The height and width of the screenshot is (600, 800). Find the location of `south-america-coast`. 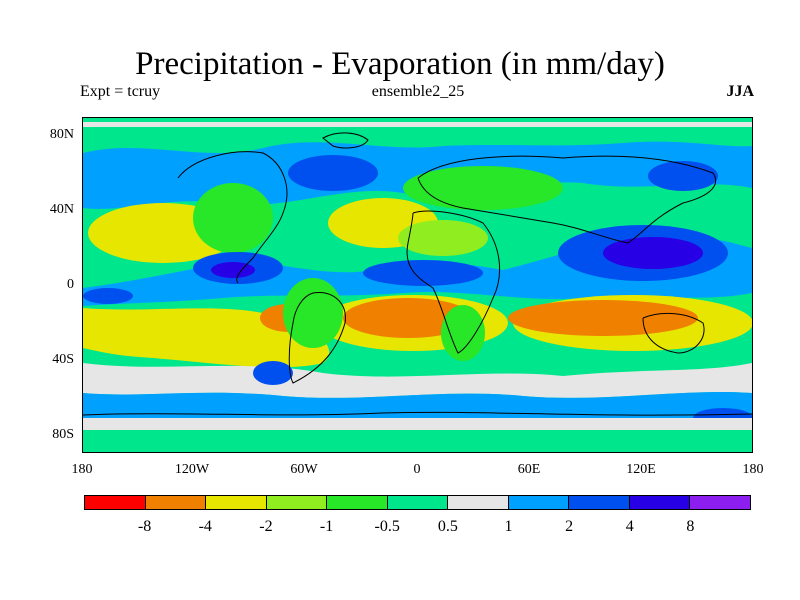

south-america-coast is located at coordinates (317, 338).